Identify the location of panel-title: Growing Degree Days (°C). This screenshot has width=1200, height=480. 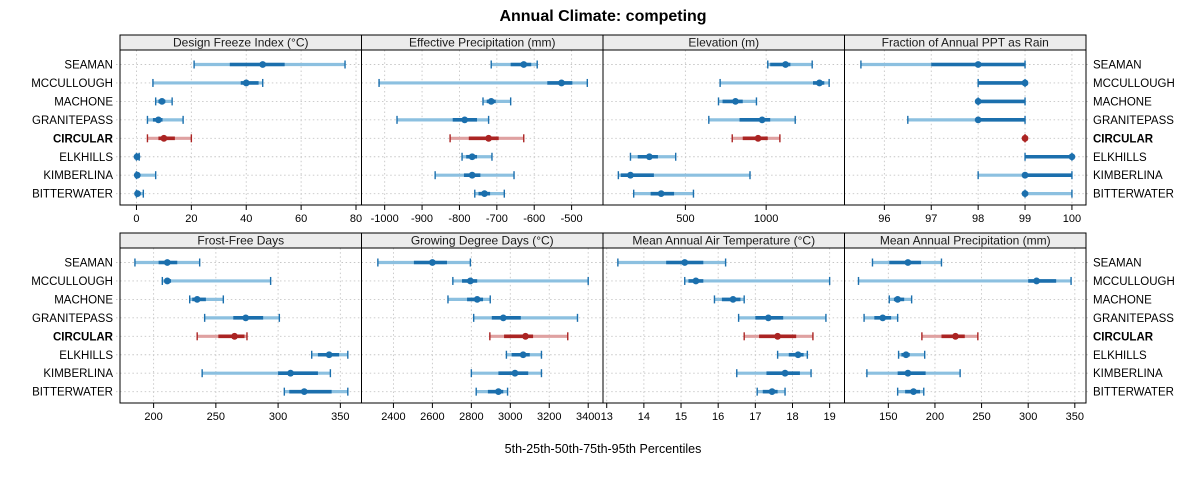
(482, 241).